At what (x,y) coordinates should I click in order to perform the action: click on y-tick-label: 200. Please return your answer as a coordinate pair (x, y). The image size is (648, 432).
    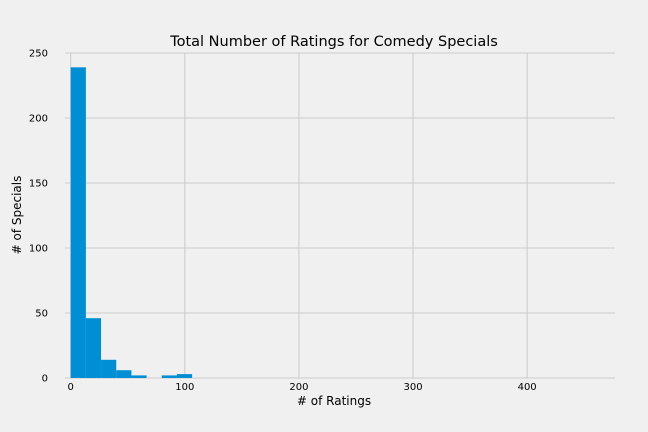
    Looking at the image, I should click on (38, 119).